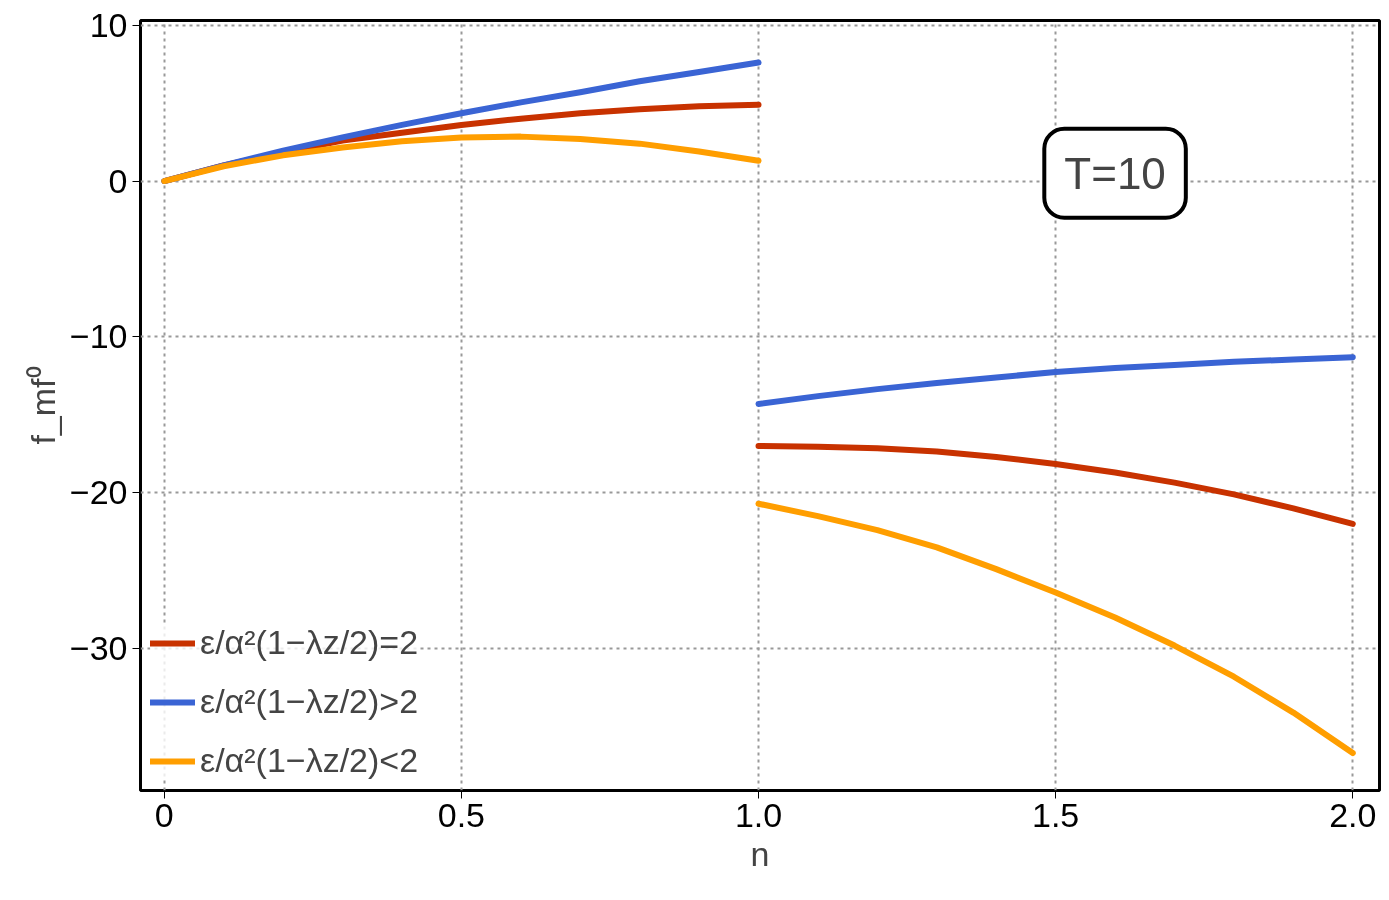 This screenshot has width=1389, height=900. What do you see at coordinates (758, 814) in the screenshot?
I see `x-tick-label: 1.0` at bounding box center [758, 814].